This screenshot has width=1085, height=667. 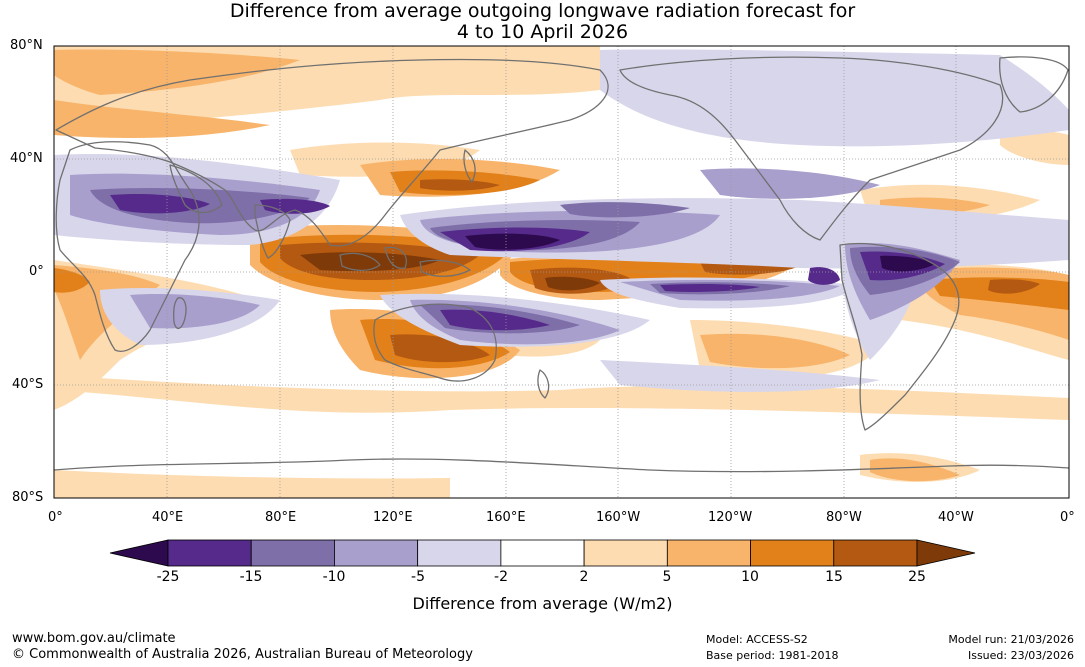 I want to click on lon-label-80w: 80°W, so click(x=844, y=517).